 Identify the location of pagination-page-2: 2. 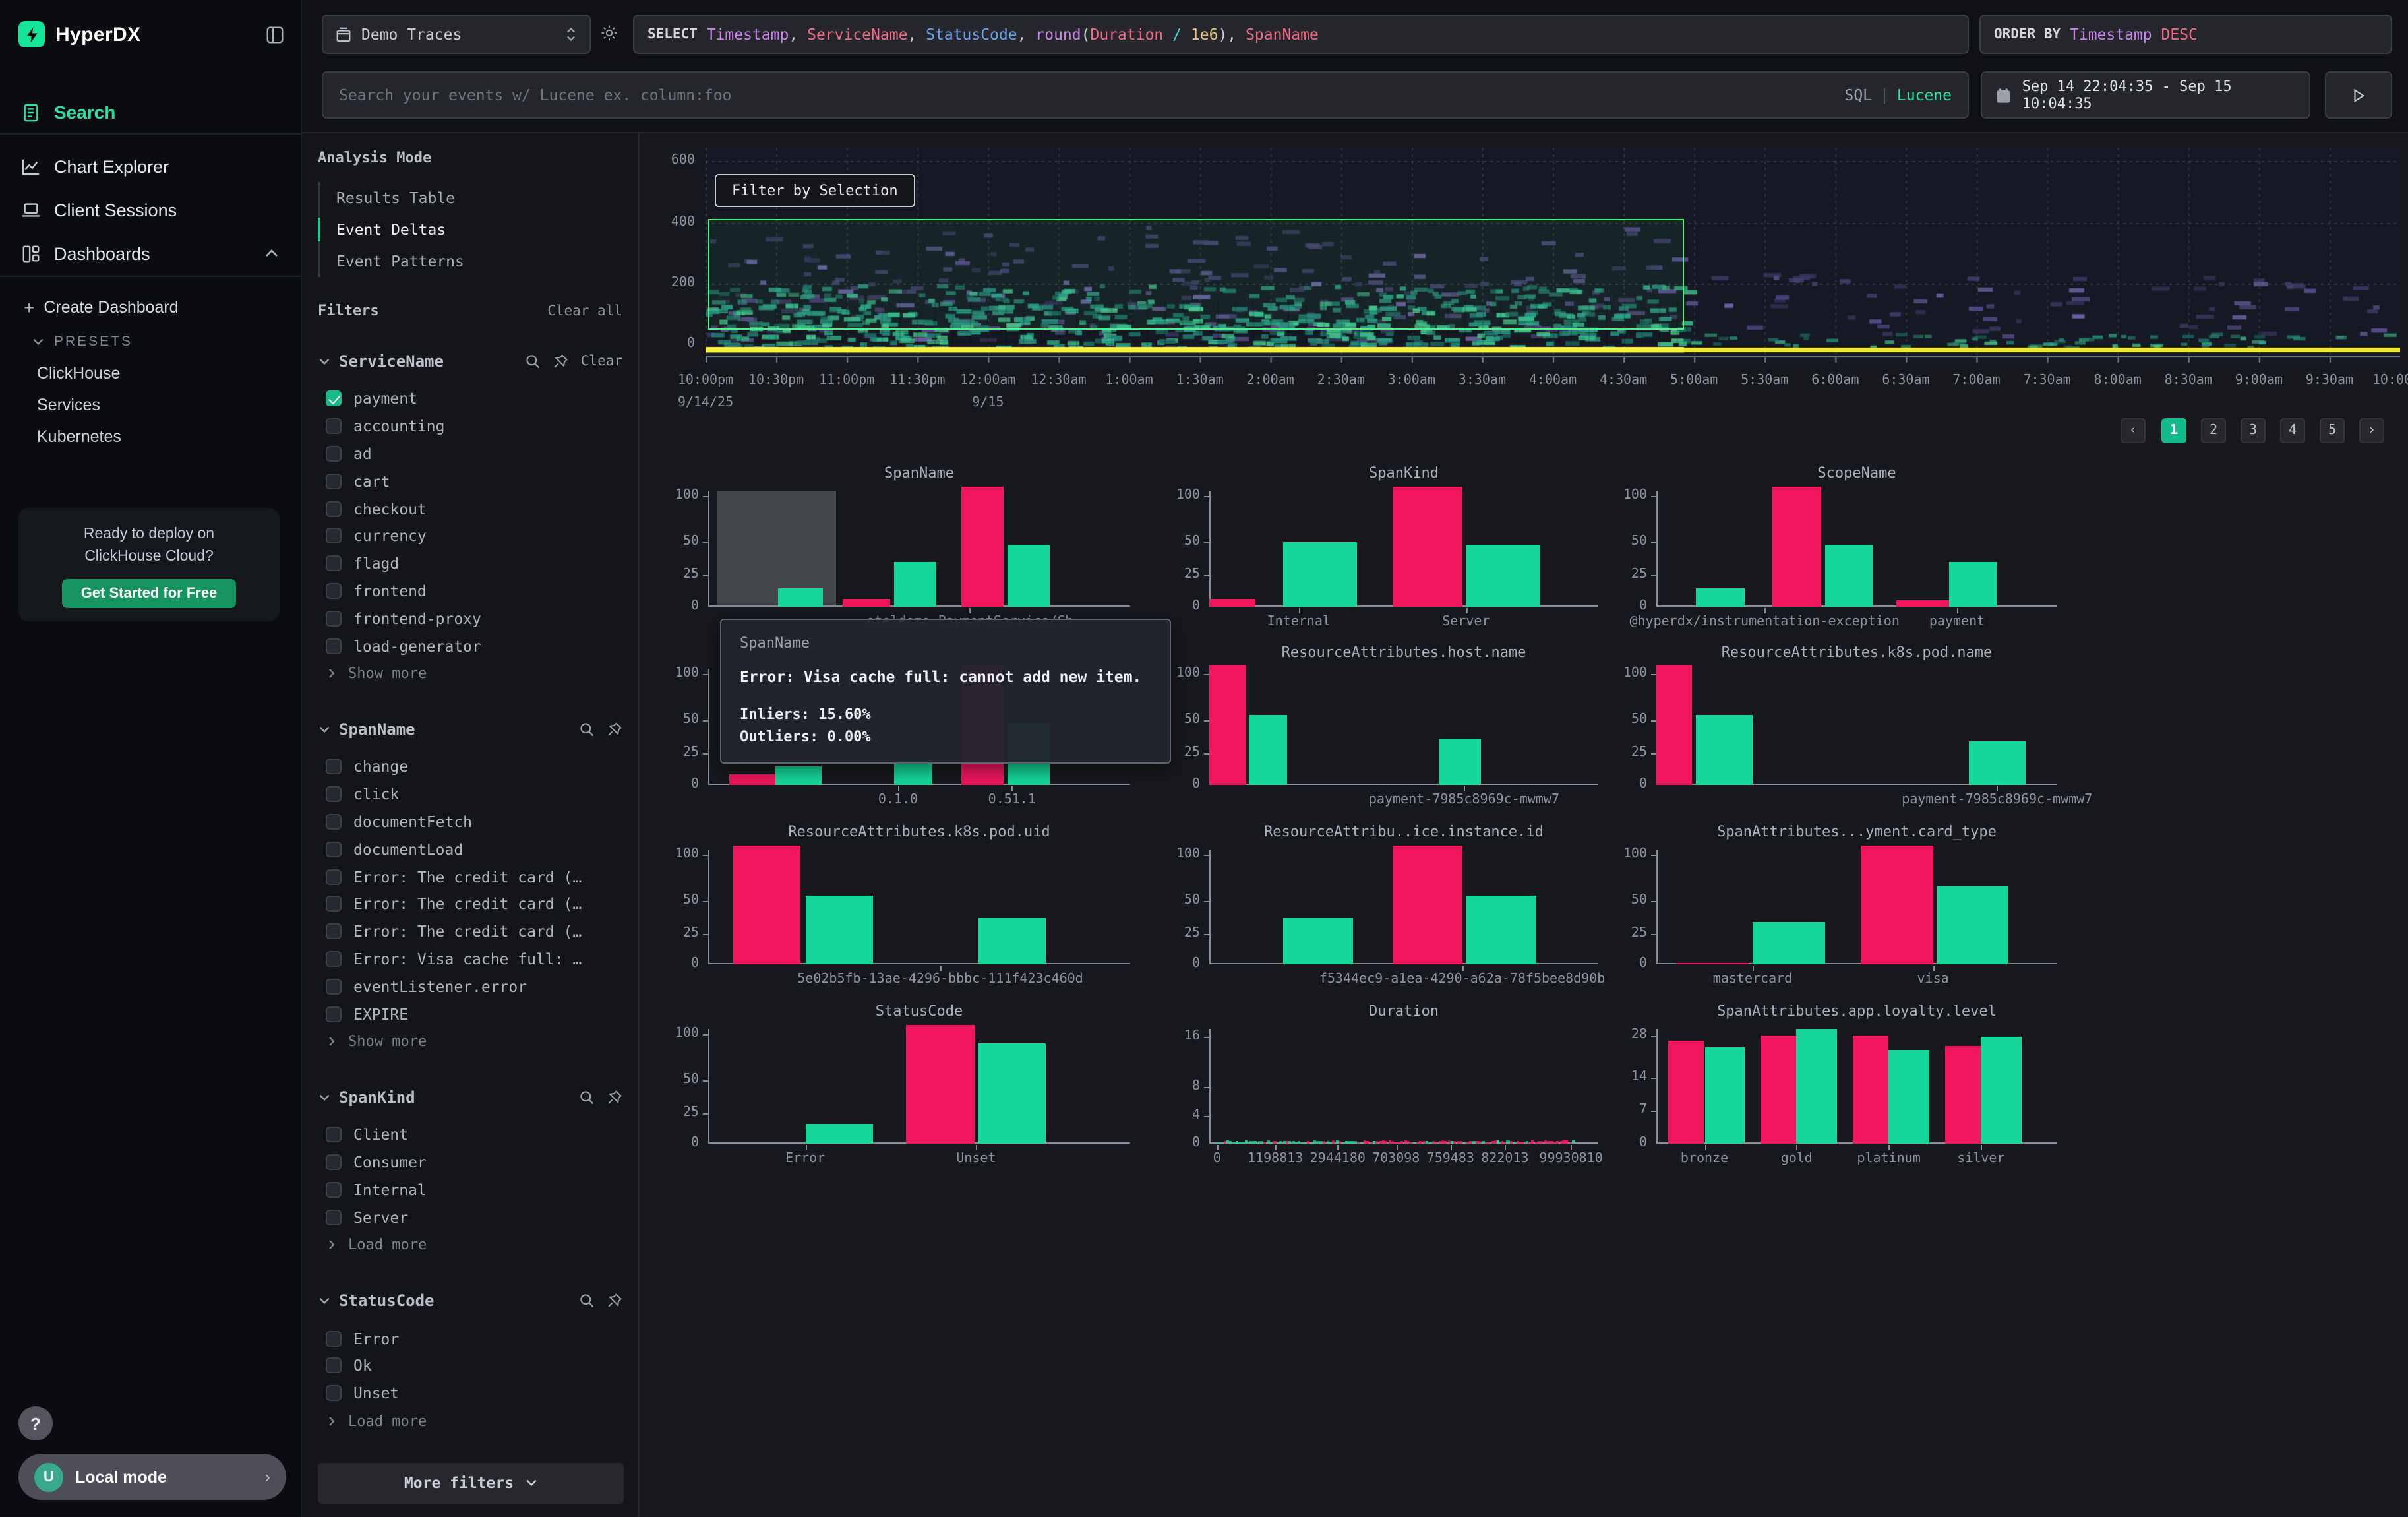
(2213, 430).